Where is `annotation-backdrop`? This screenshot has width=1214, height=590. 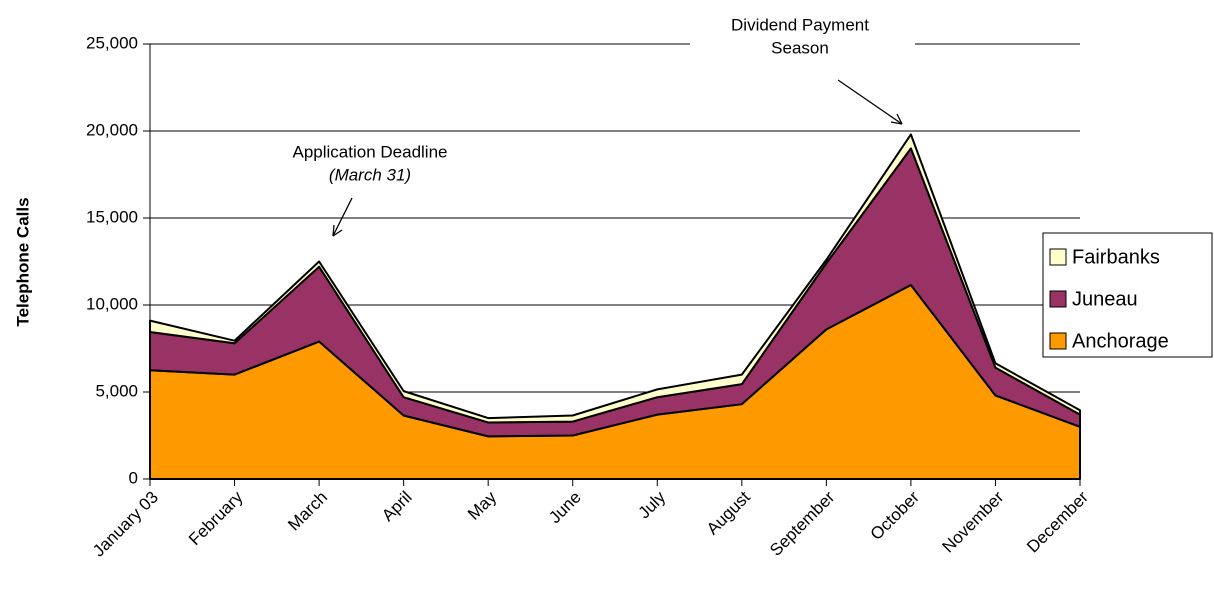 annotation-backdrop is located at coordinates (802, 37).